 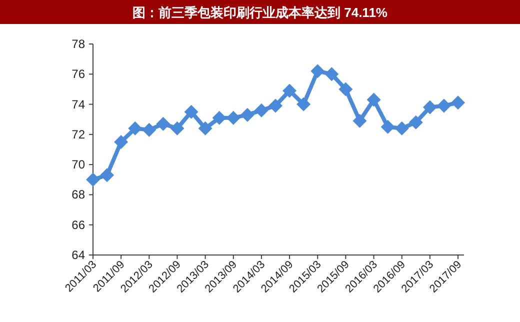 I want to click on y-tick-label: 74, so click(x=79, y=104).